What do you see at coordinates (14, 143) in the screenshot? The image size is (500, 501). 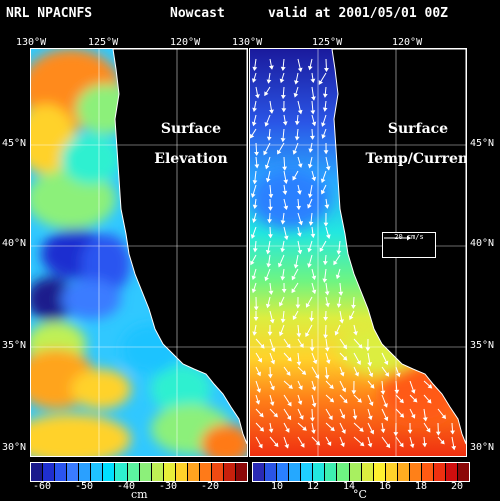 I see `lat-label-45n-left: 45°N` at bounding box center [14, 143].